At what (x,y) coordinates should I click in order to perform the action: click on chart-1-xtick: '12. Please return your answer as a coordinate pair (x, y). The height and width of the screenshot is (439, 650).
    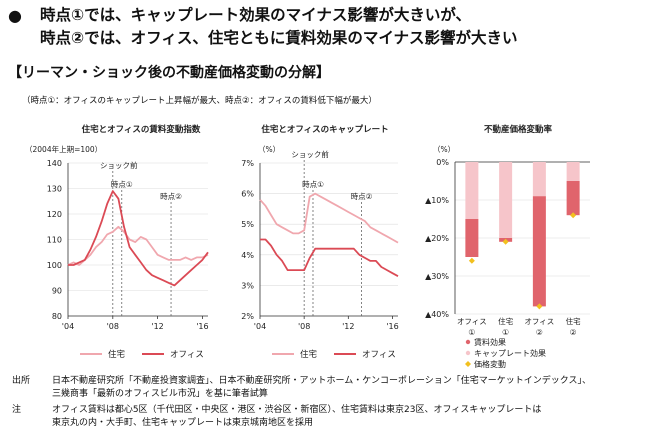
    Looking at the image, I should click on (157, 326).